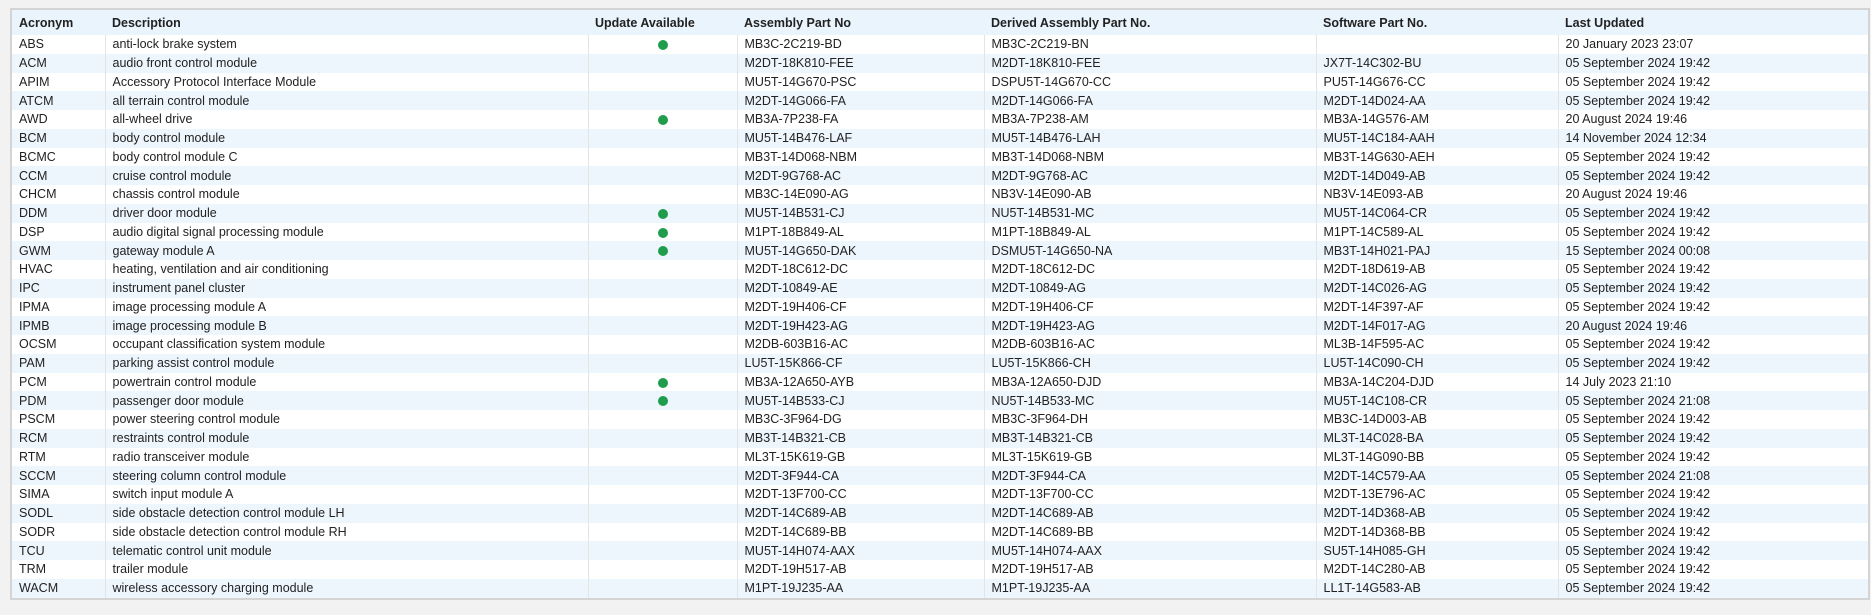 The width and height of the screenshot is (1871, 615). I want to click on cell: PSCM, so click(37, 419).